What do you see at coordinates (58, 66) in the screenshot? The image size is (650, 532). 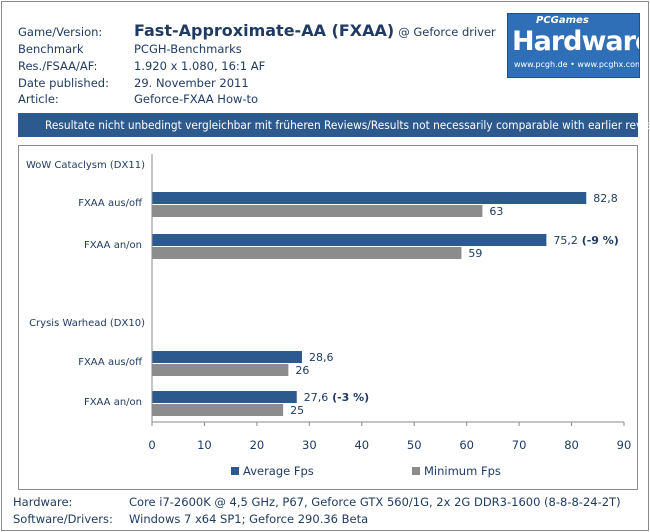 I see `resolution-label: Res./FSAA/AF:` at bounding box center [58, 66].